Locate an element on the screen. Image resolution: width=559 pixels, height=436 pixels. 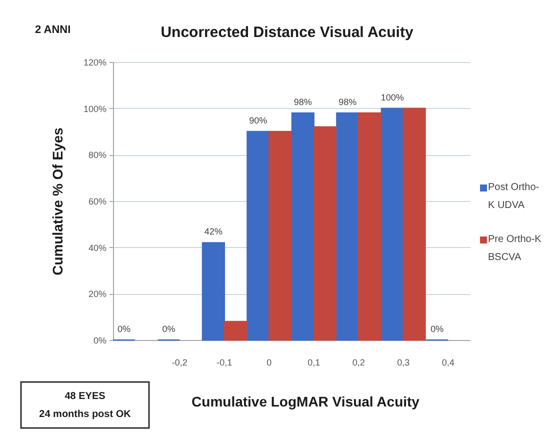
x-tick-label: 0,3 is located at coordinates (403, 363).